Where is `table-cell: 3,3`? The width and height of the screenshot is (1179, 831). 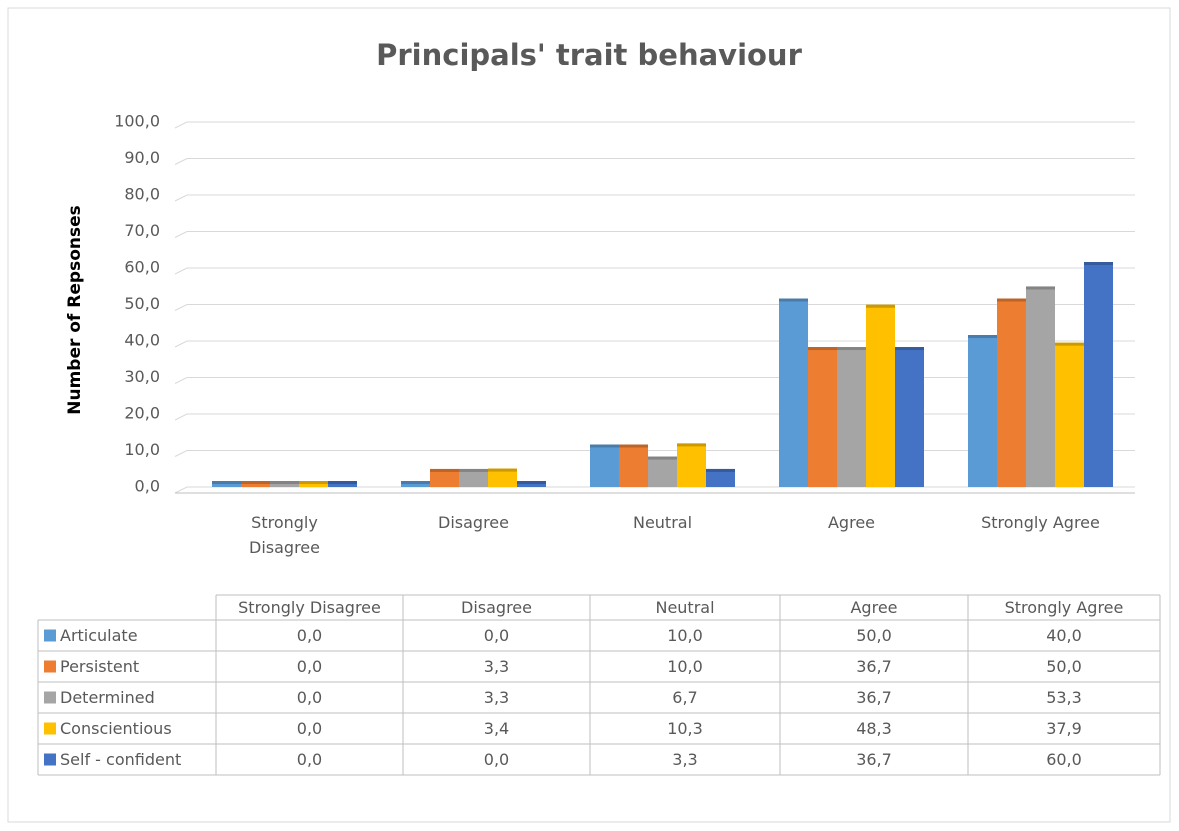 table-cell: 3,3 is located at coordinates (496, 697).